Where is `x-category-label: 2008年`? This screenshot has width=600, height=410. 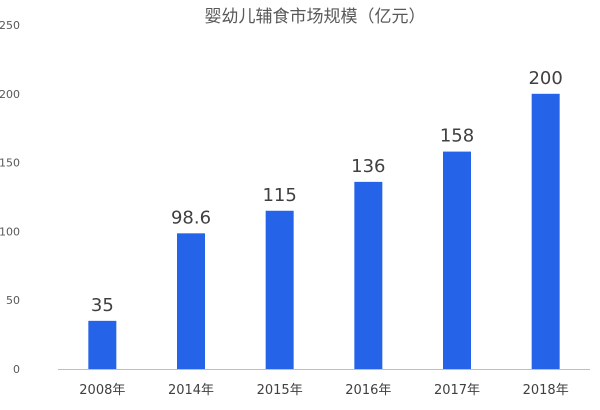 x-category-label: 2008年 is located at coordinates (102, 390).